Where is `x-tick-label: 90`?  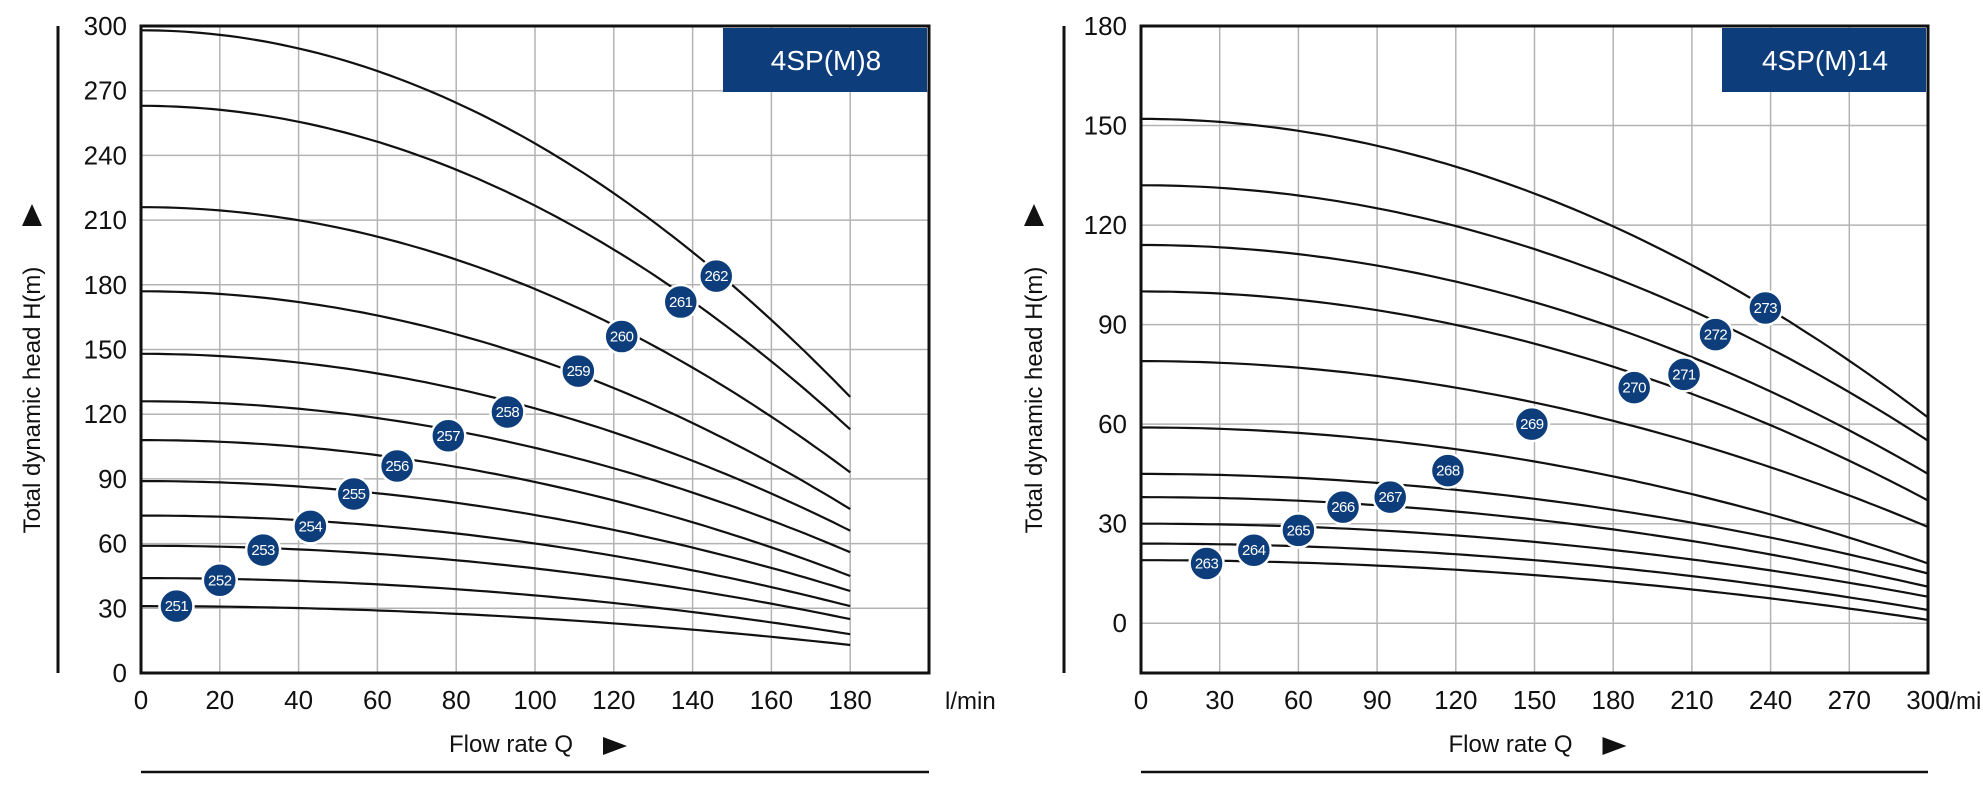
x-tick-label: 90 is located at coordinates (1377, 700).